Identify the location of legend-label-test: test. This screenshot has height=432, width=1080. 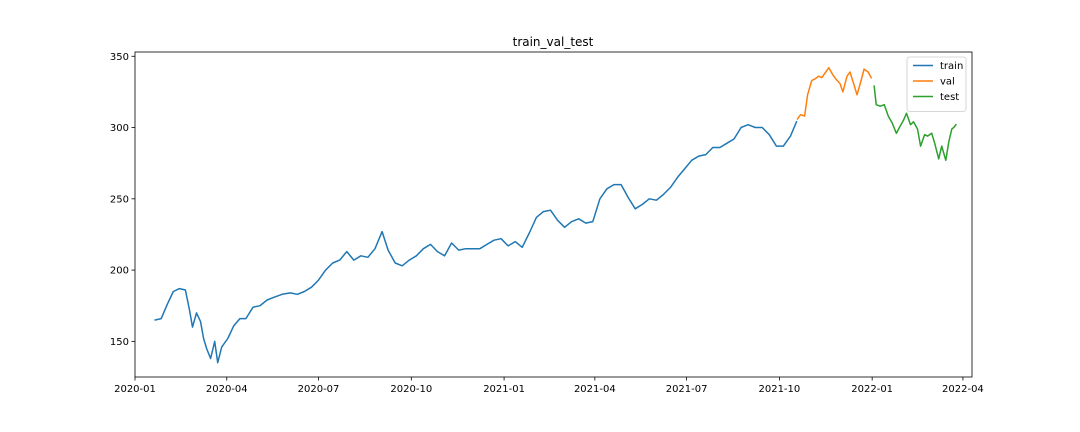
(949, 97).